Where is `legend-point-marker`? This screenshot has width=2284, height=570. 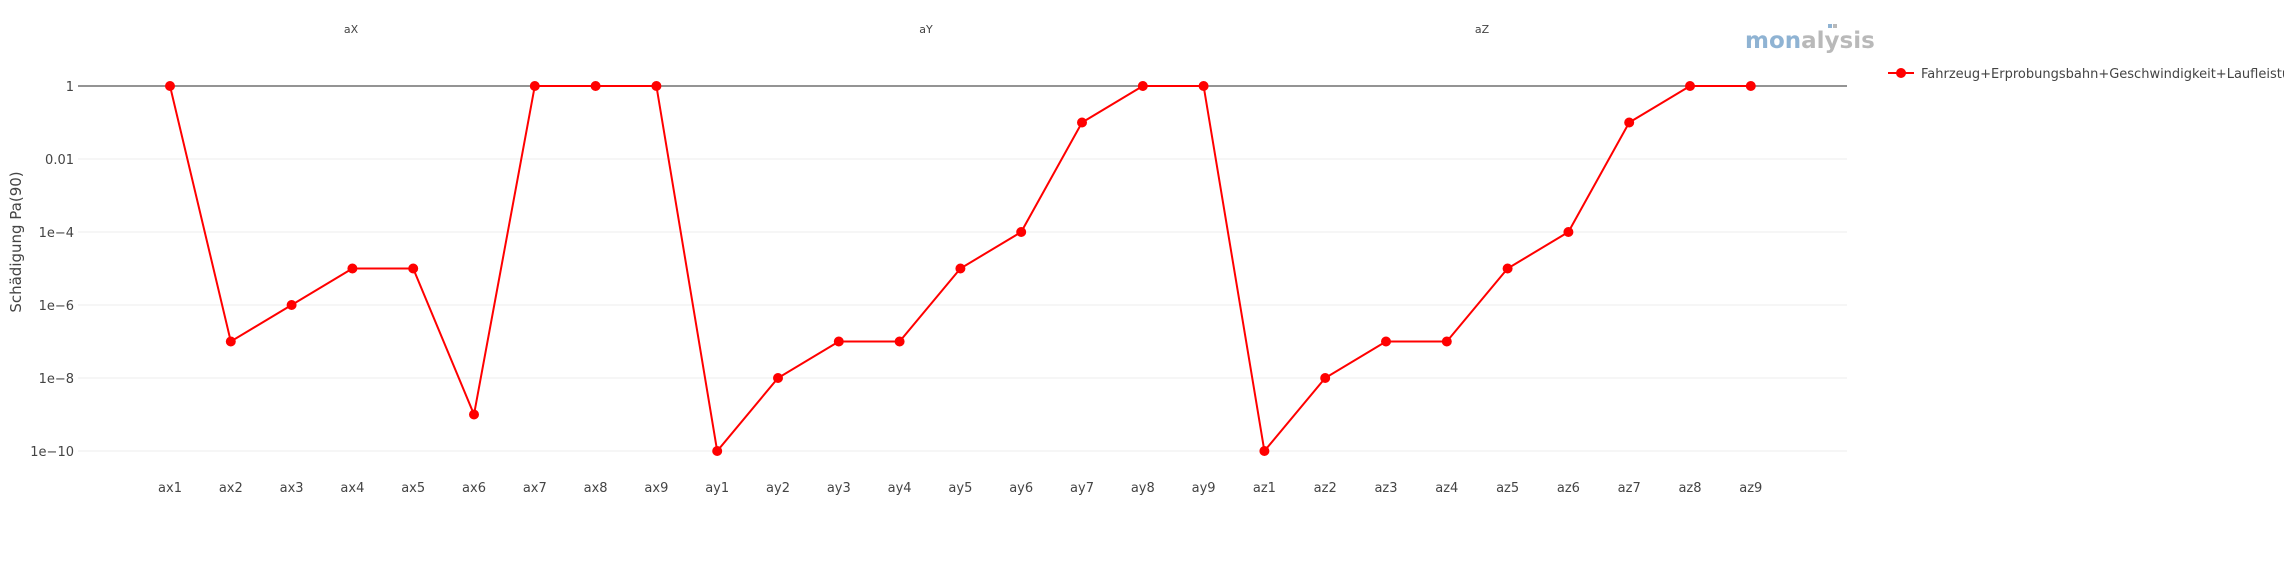
legend-point-marker is located at coordinates (1901, 73).